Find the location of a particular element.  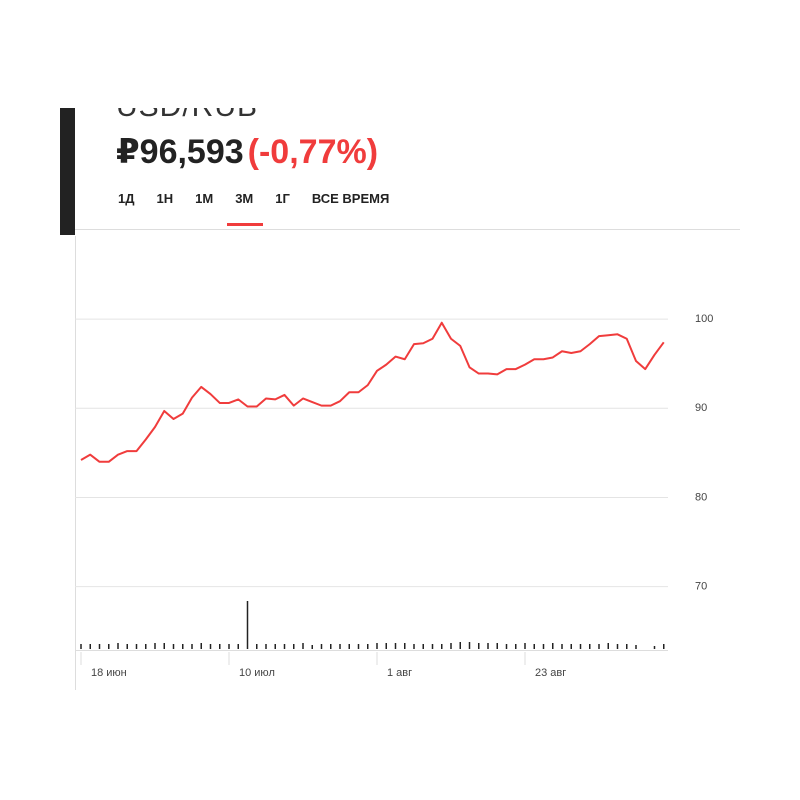

period-tab: ВСЕ ВРЕМЯ is located at coordinates (350, 198).